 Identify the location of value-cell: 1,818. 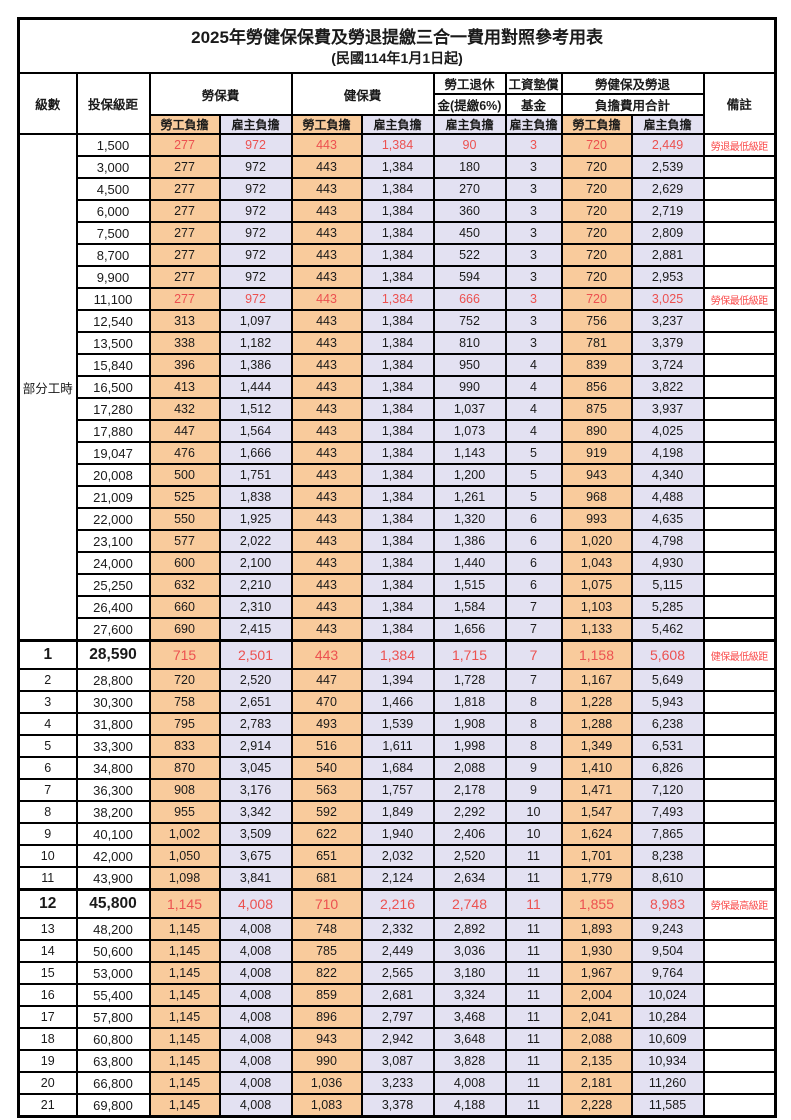
(469, 702).